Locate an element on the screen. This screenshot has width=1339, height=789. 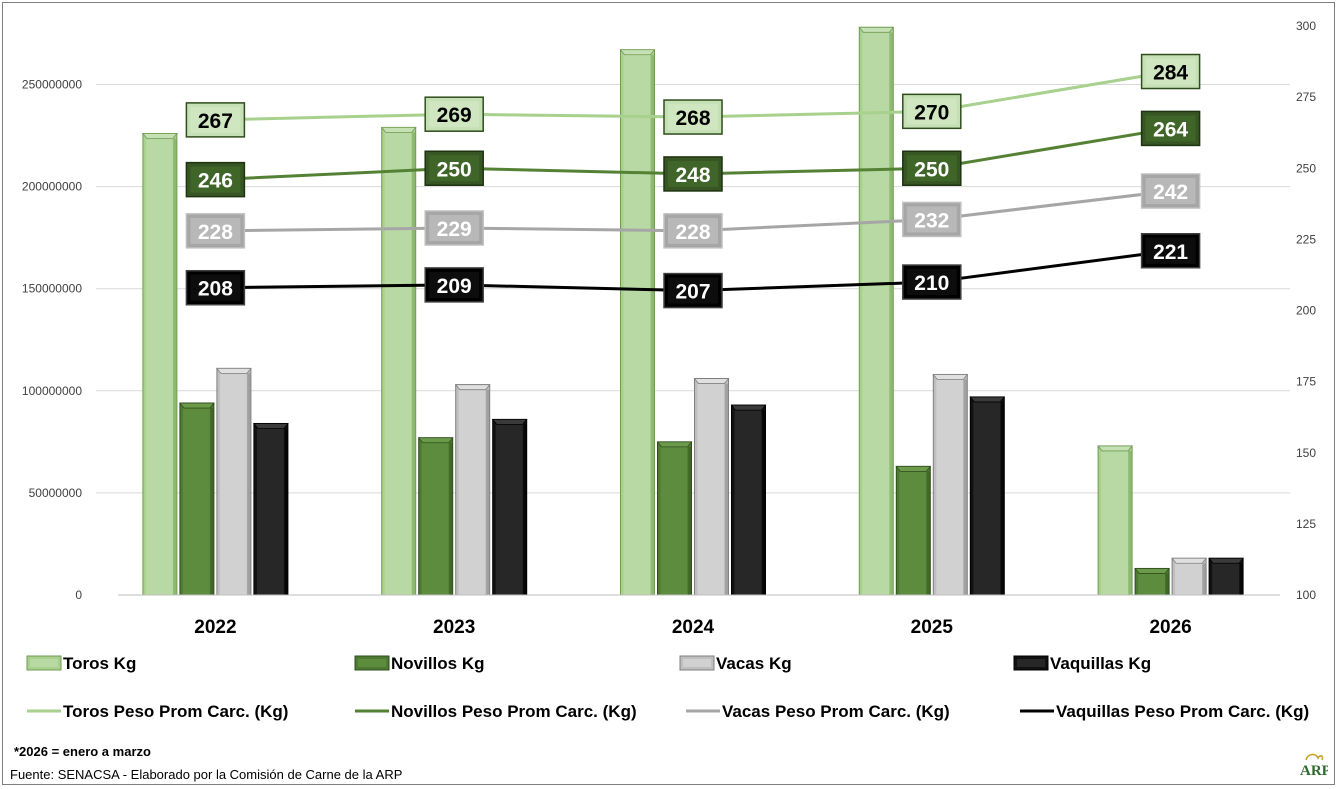
right-axis-ticks: 100 125 150 175 200 225 250 275 300 is located at coordinates (1306, 310).